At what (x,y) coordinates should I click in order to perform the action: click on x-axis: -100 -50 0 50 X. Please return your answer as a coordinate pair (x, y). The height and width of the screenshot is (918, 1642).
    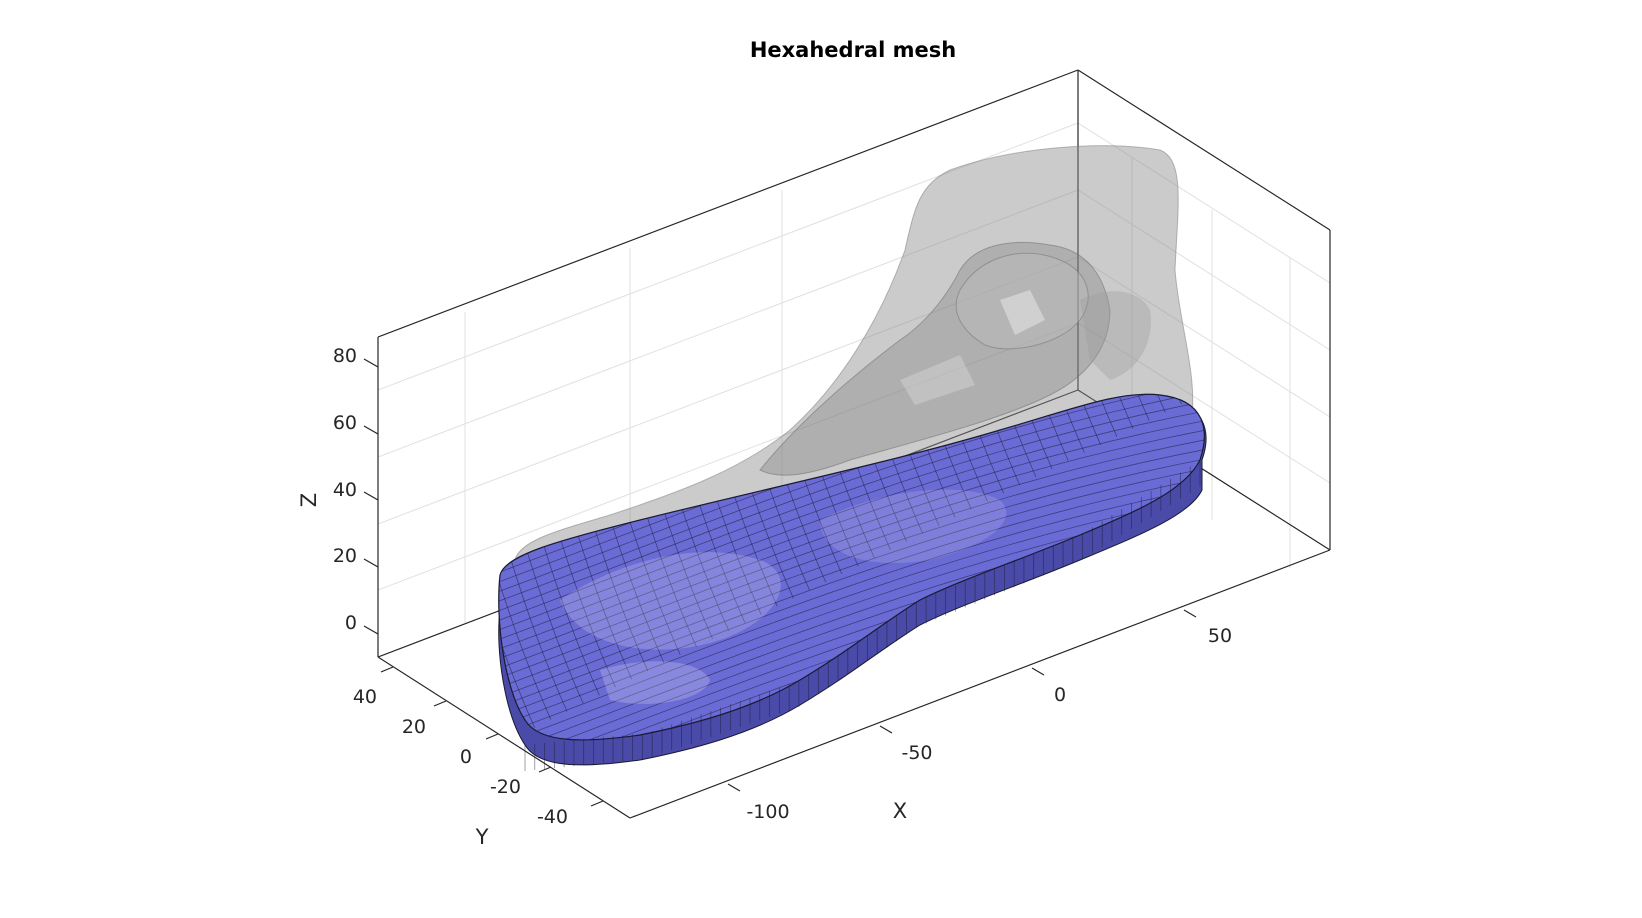
    Looking at the image, I should click on (979, 716).